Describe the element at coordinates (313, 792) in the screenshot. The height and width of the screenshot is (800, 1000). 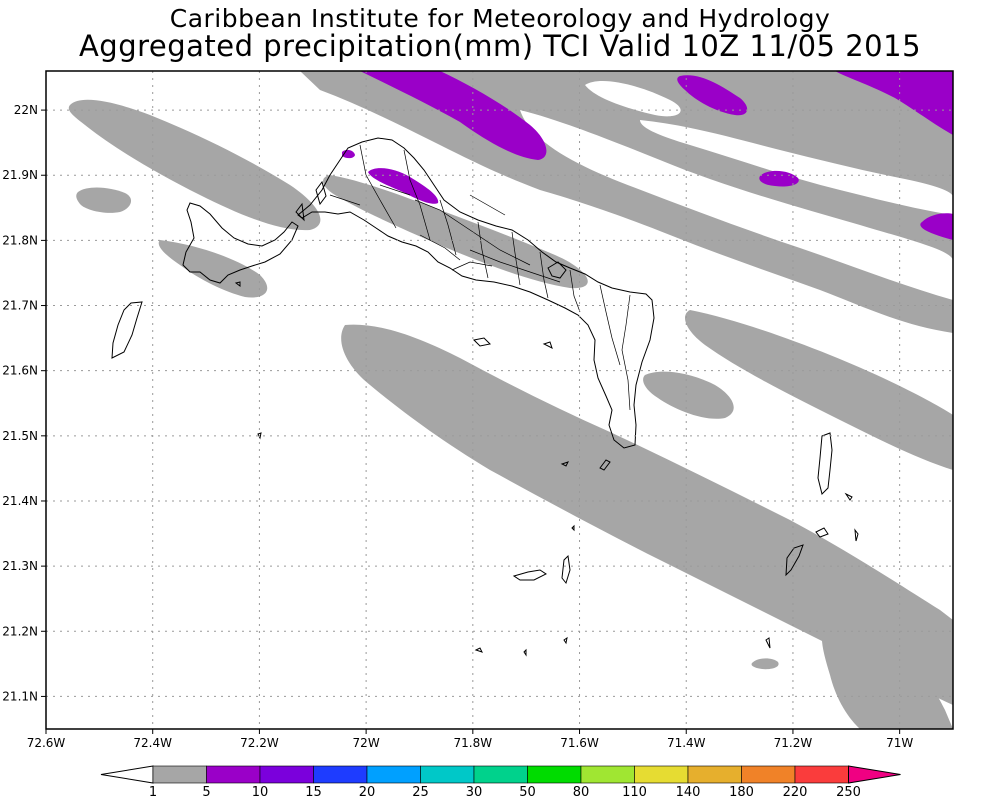
I see `colorbar-level-label: 15` at that location.